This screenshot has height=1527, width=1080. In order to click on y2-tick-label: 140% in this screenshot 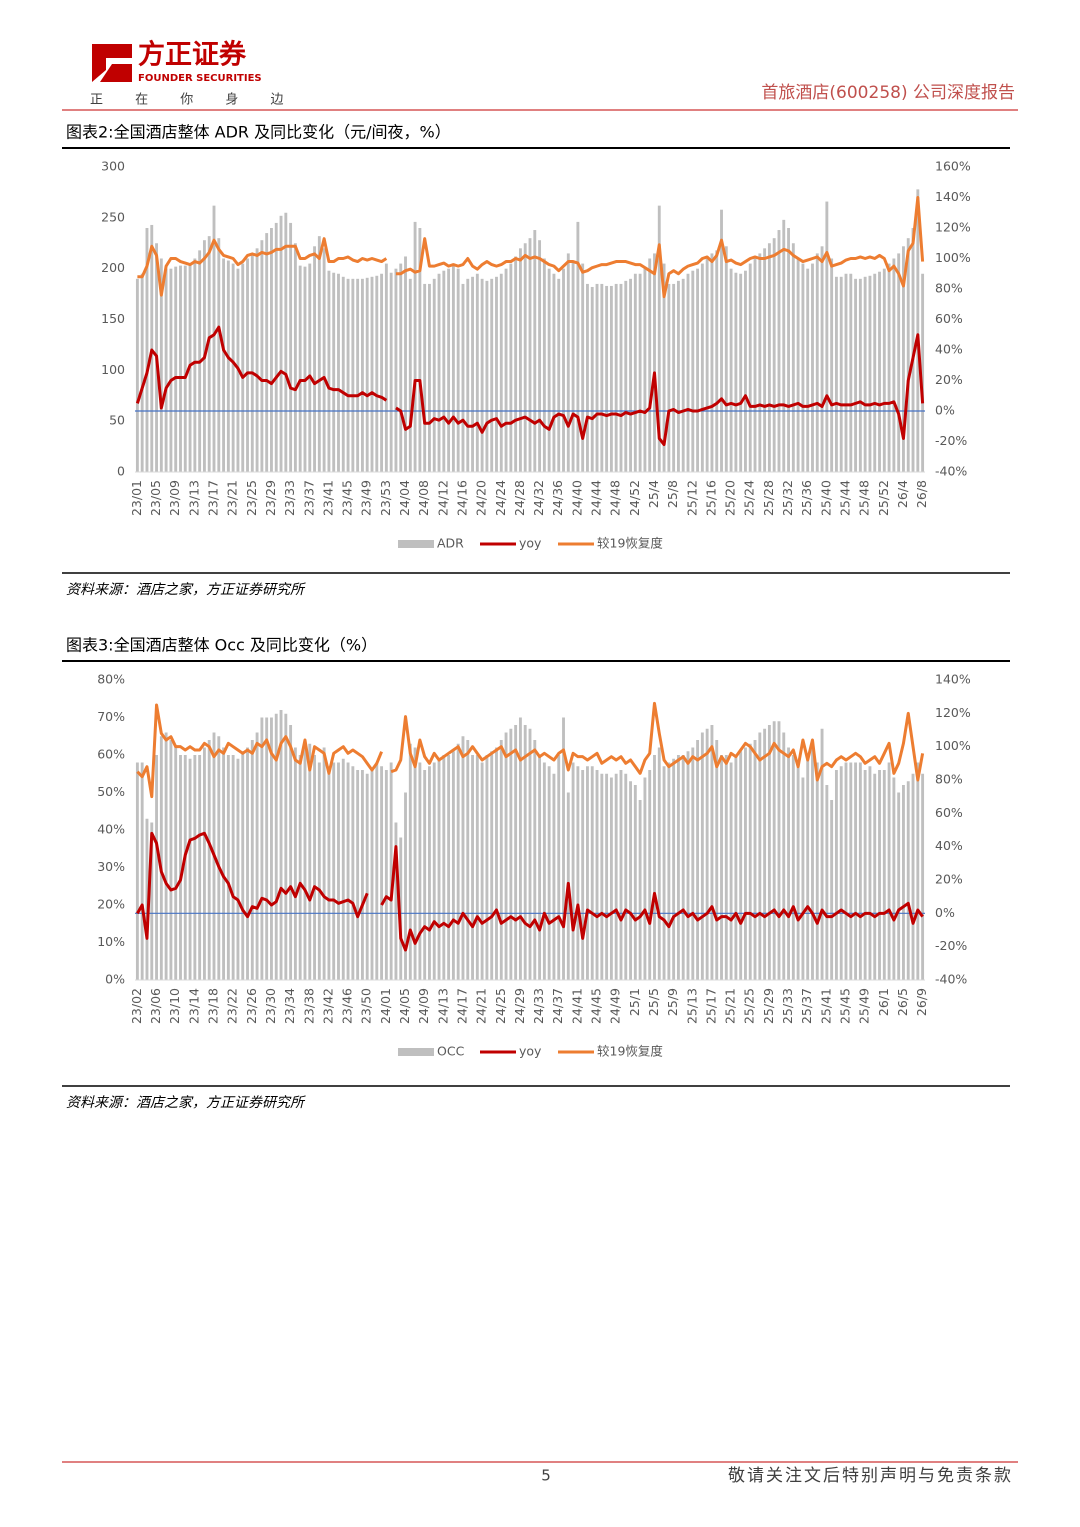, I will do `click(953, 196)`.